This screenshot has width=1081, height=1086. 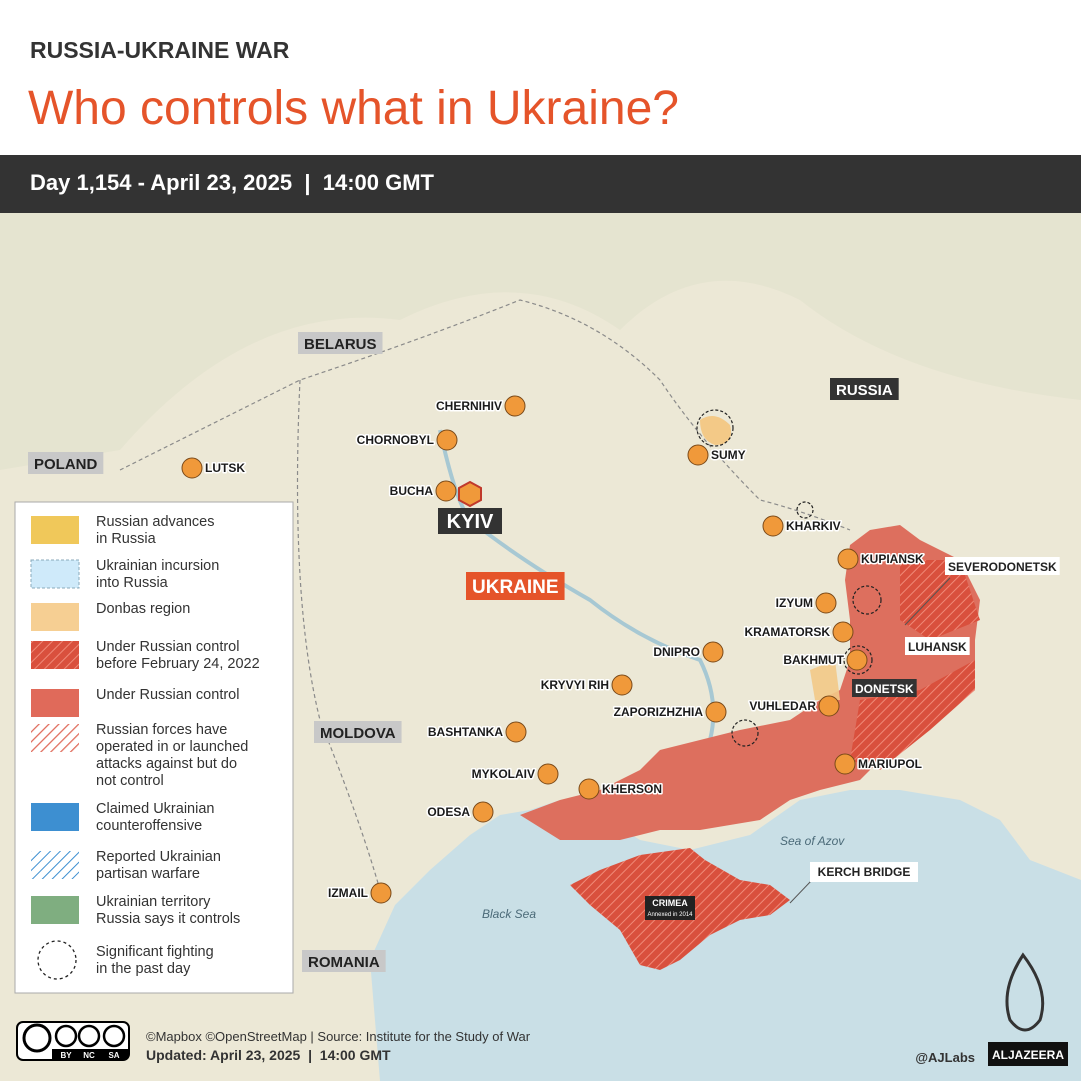 What do you see at coordinates (66, 464) in the screenshot?
I see `country-label: POLAND` at bounding box center [66, 464].